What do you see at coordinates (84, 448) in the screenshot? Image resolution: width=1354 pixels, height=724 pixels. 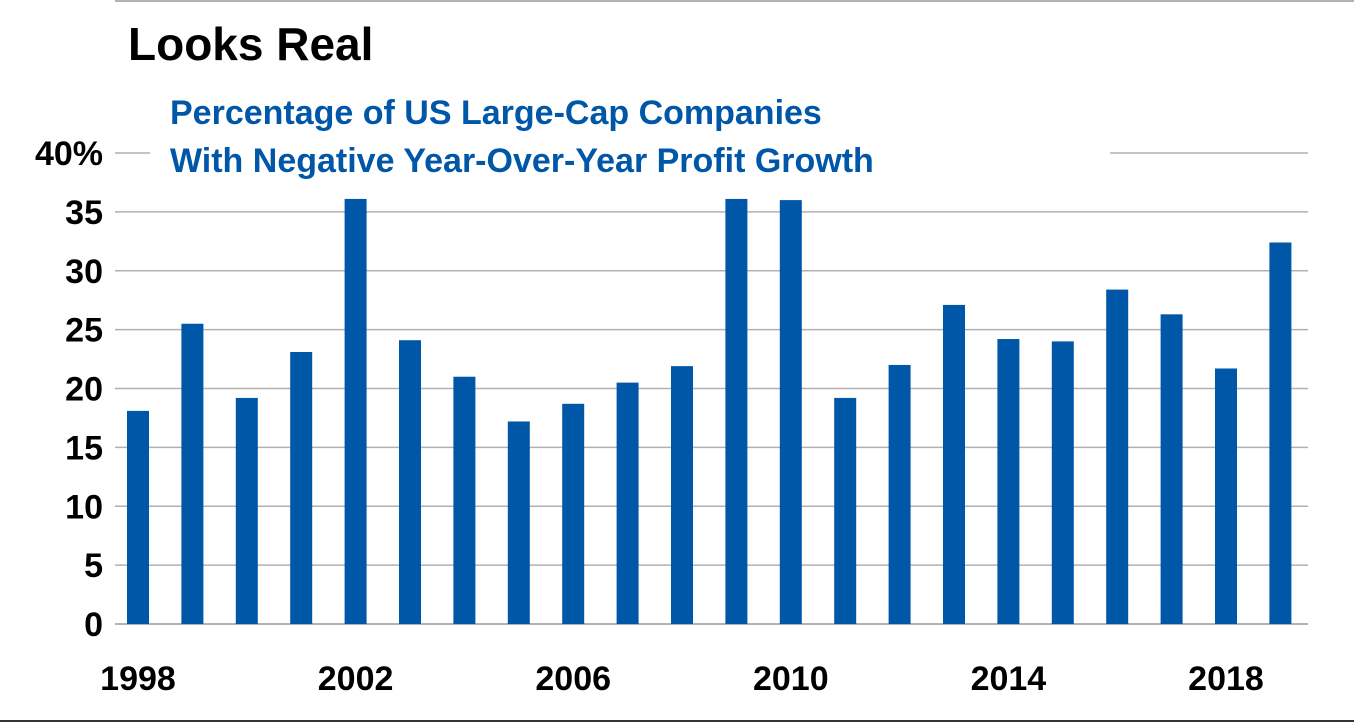 I see `y-tick-label: 15` at bounding box center [84, 448].